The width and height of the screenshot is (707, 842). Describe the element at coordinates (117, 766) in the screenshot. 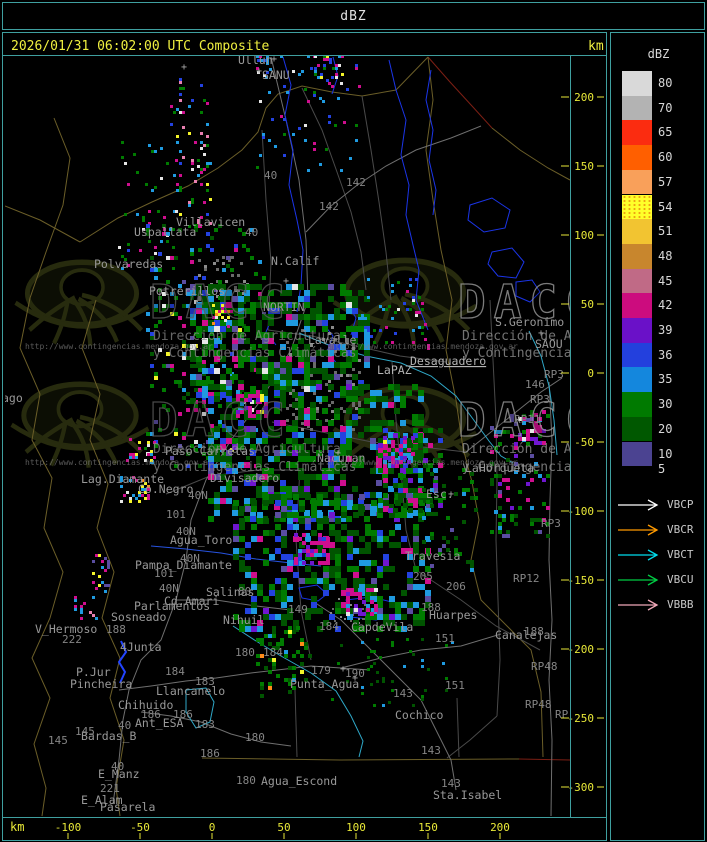

I see `route-label: 40` at that location.